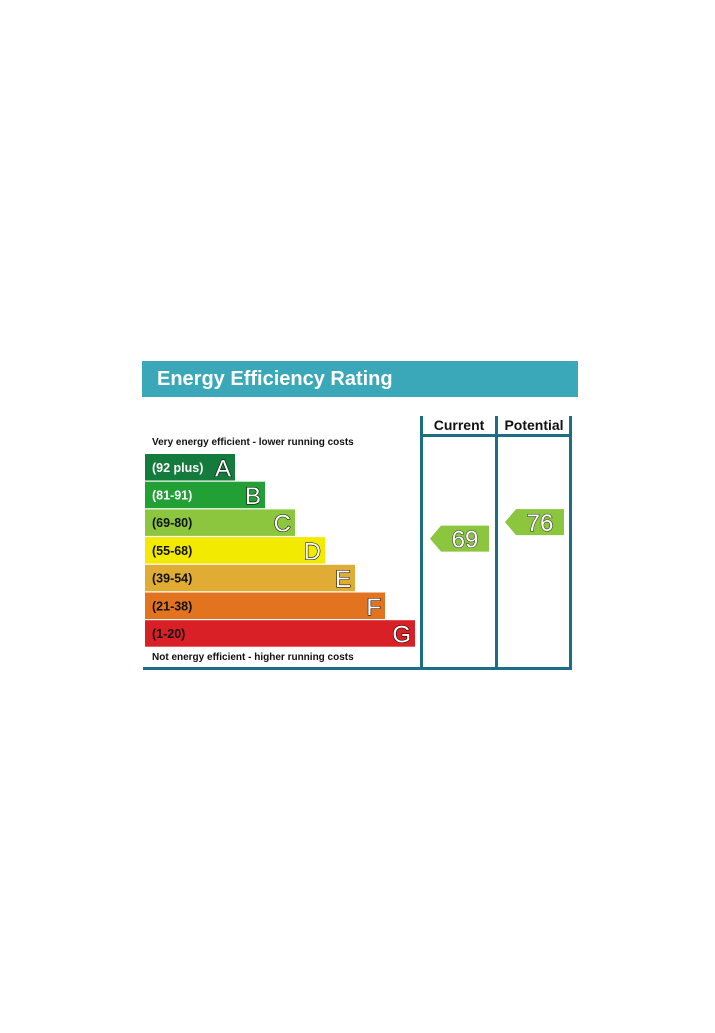 The height and width of the screenshot is (1033, 715). What do you see at coordinates (168, 634) in the screenshot?
I see `band-range-g: (1-20)` at bounding box center [168, 634].